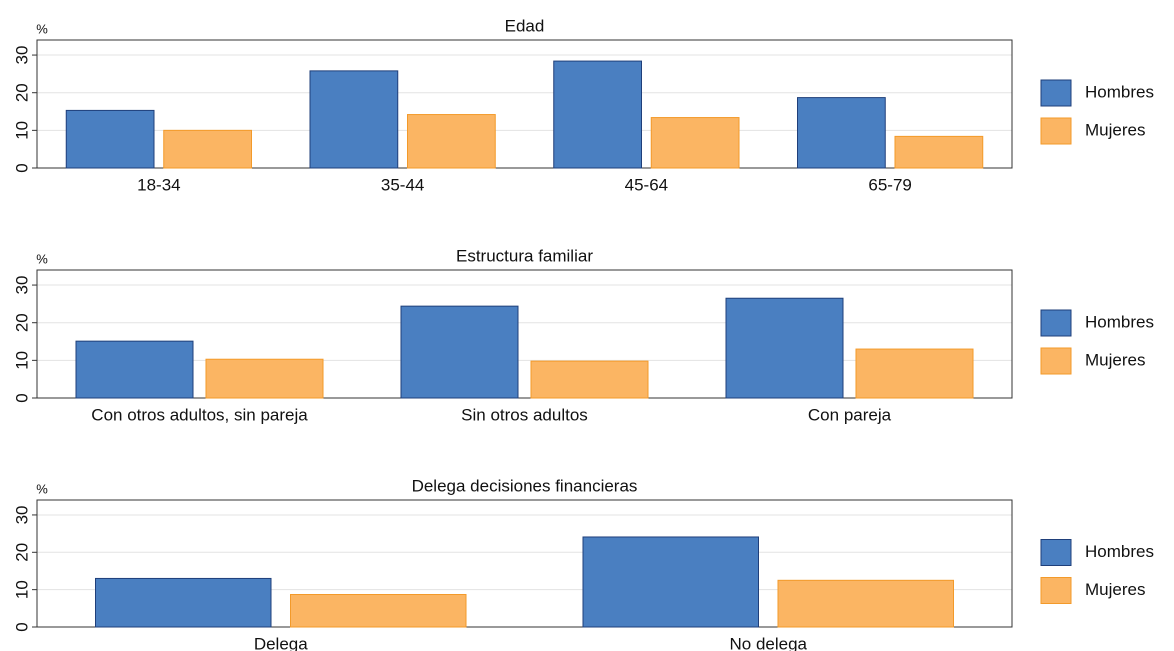  What do you see at coordinates (525, 25) in the screenshot?
I see `chart-title: Edad` at bounding box center [525, 25].